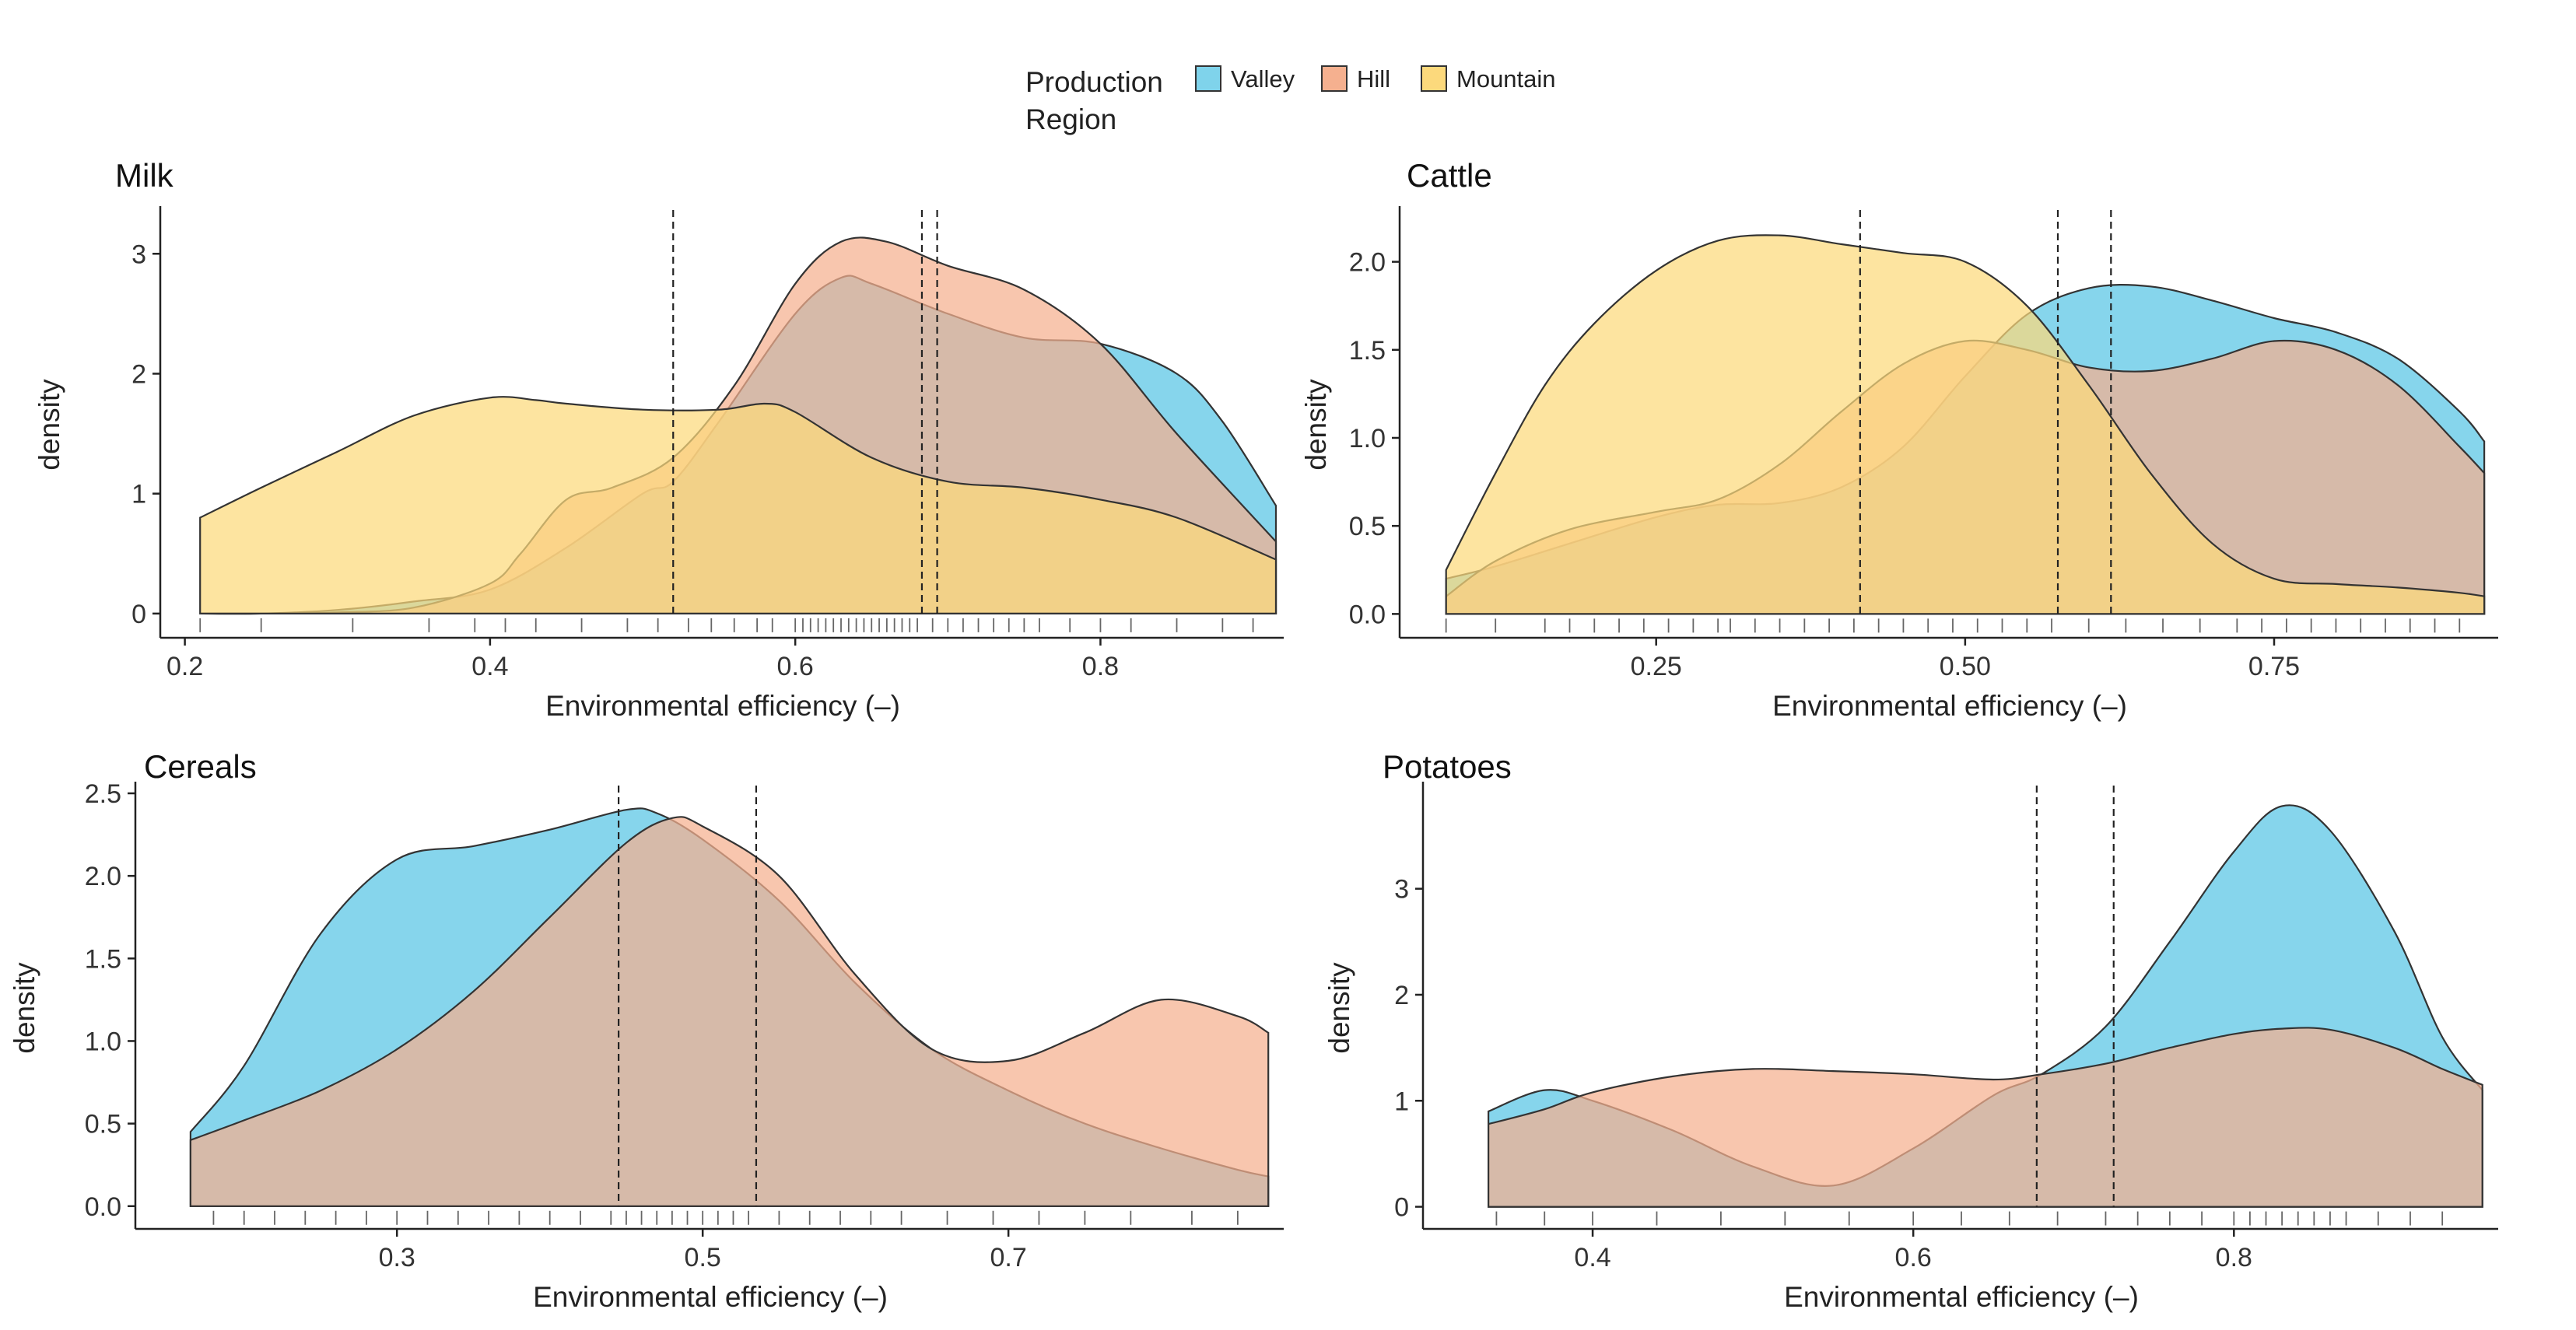  Describe the element at coordinates (184, 666) in the screenshot. I see `x-tick-label: 0.2` at that location.